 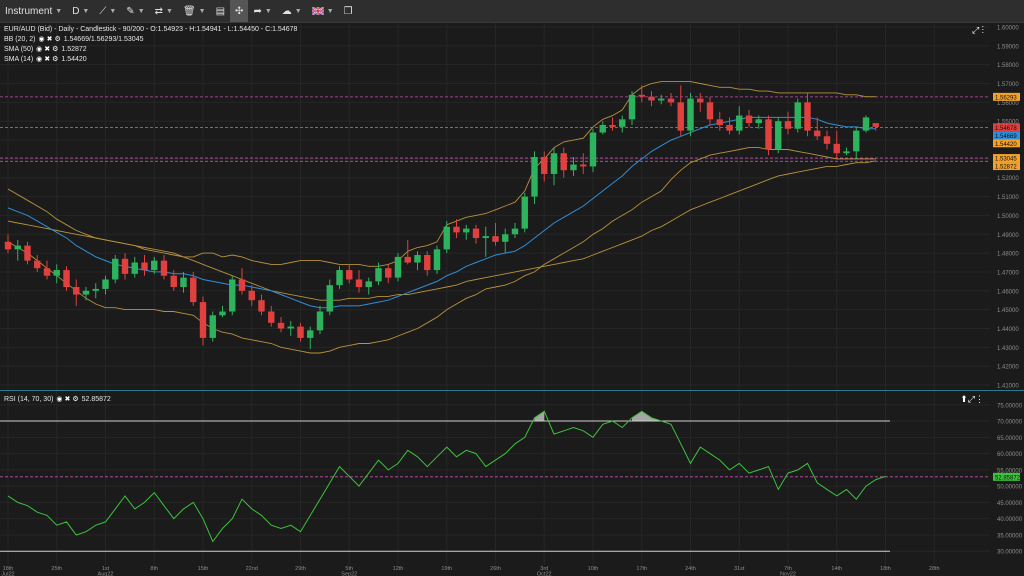 What do you see at coordinates (33, 11) in the screenshot?
I see `instrument-dropdown: Instrument ▼` at bounding box center [33, 11].